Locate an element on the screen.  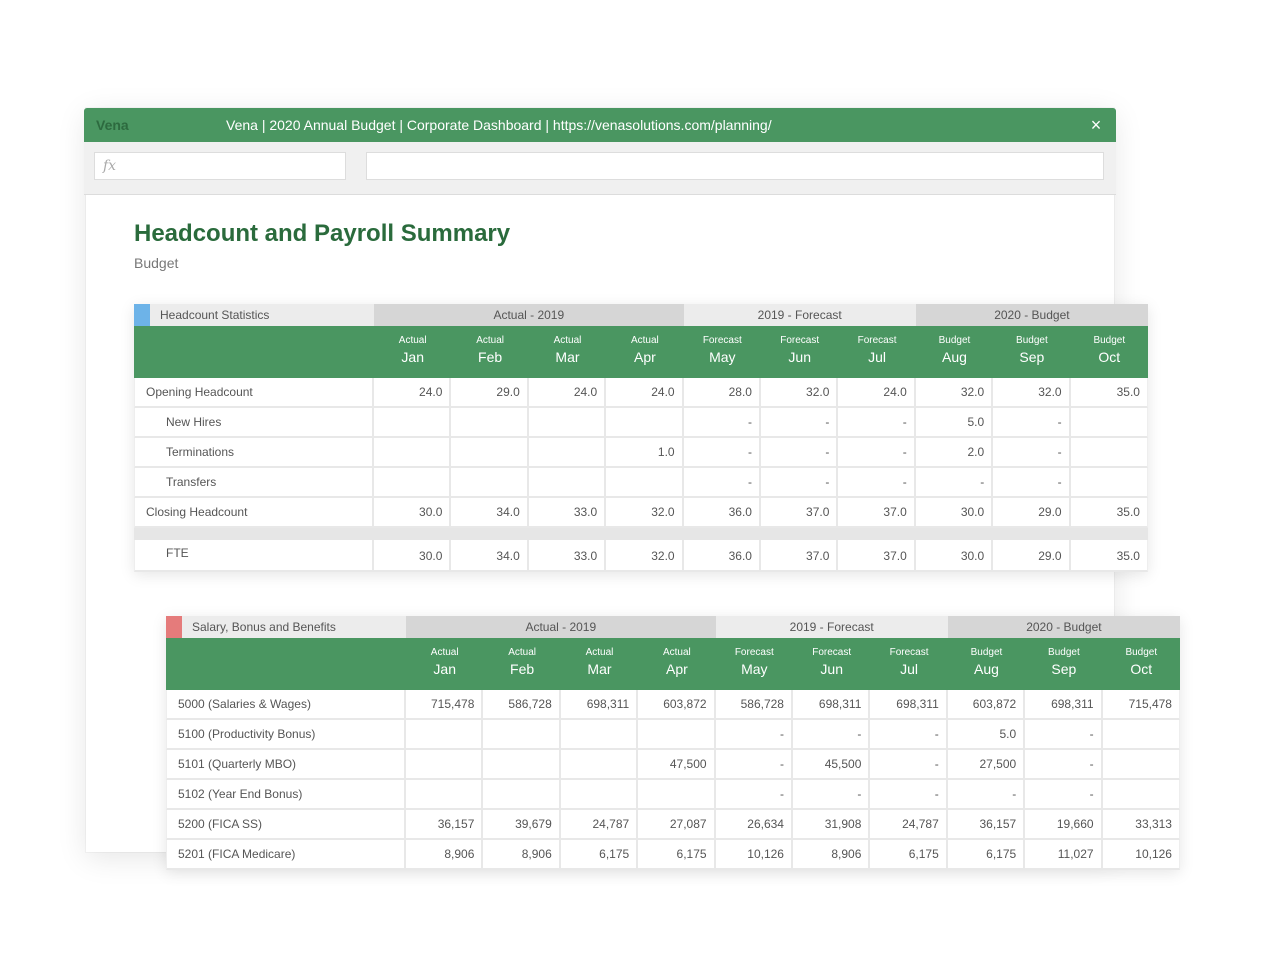
data-cell: 19,660 is located at coordinates (1064, 825).